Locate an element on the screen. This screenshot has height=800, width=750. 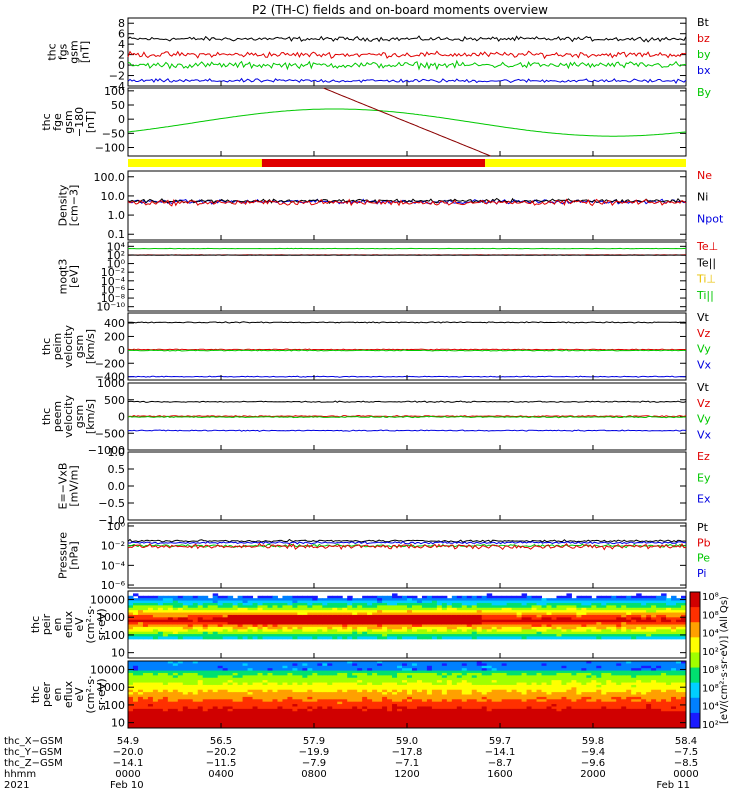
legend-entry: bx is located at coordinates (704, 70).